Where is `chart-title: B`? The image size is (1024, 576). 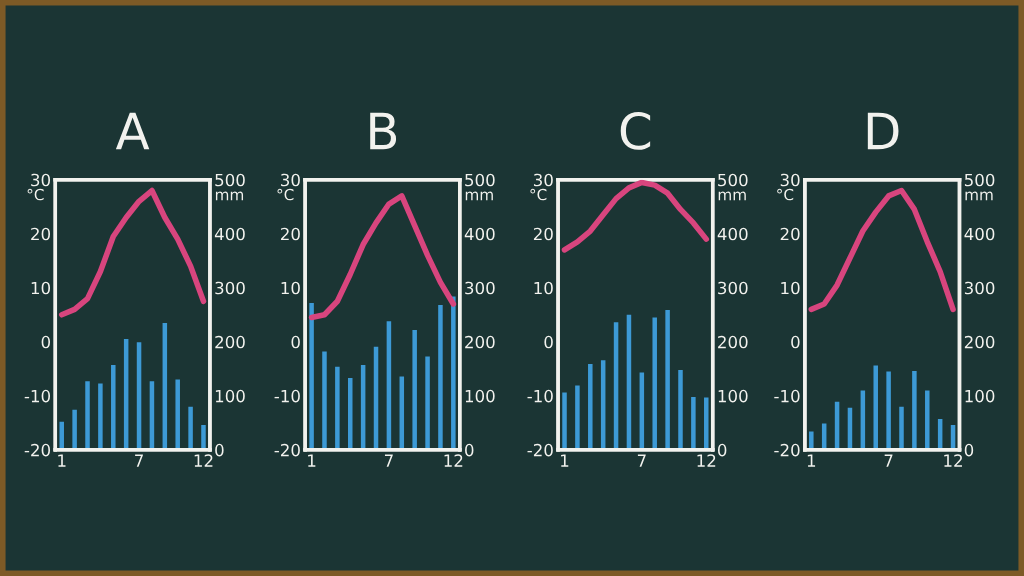
chart-title: B is located at coordinates (383, 131).